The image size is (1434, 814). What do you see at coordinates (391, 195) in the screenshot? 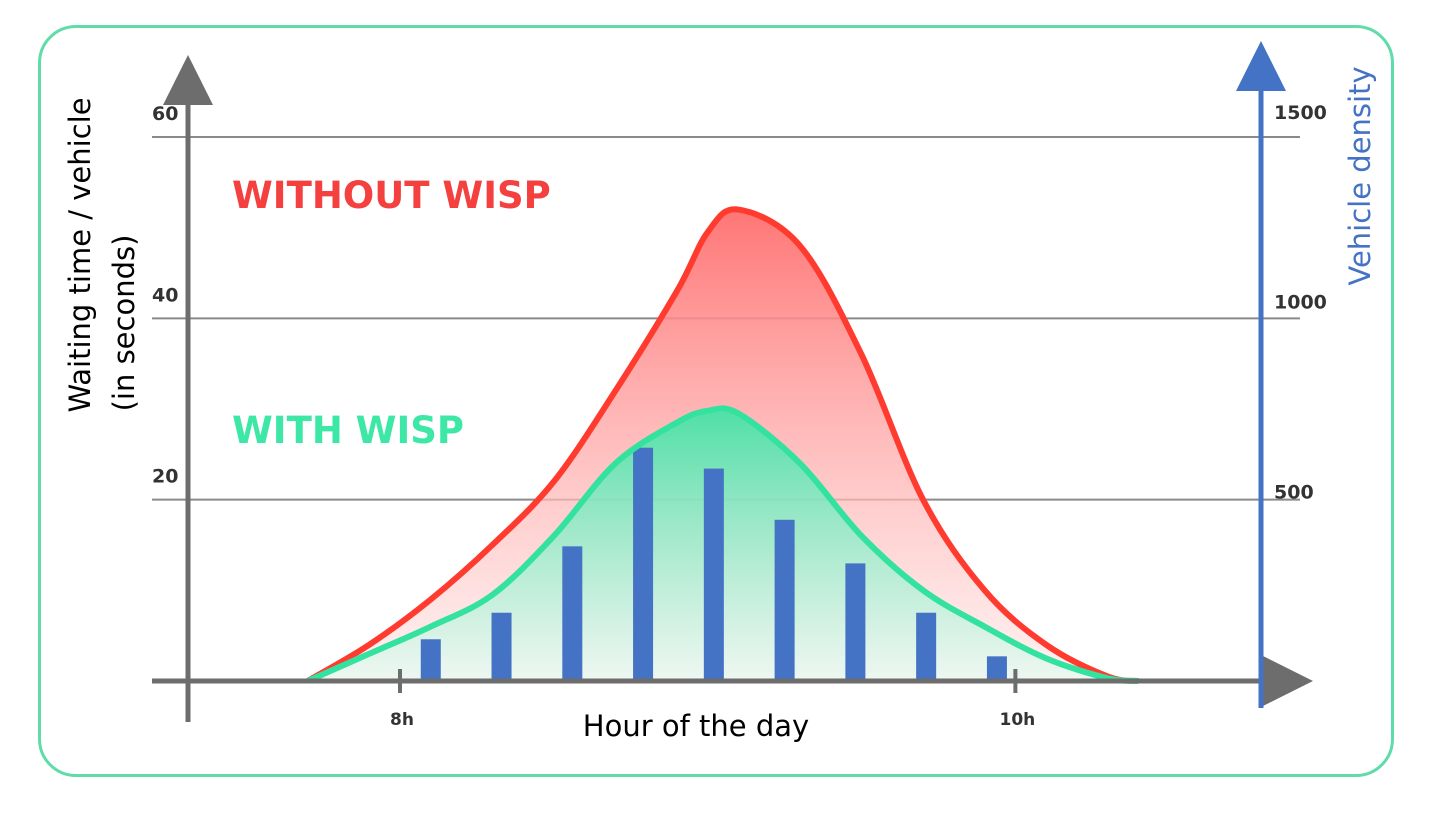
I see `series-label-without-wisp: WITHOUT WISP` at bounding box center [391, 195].